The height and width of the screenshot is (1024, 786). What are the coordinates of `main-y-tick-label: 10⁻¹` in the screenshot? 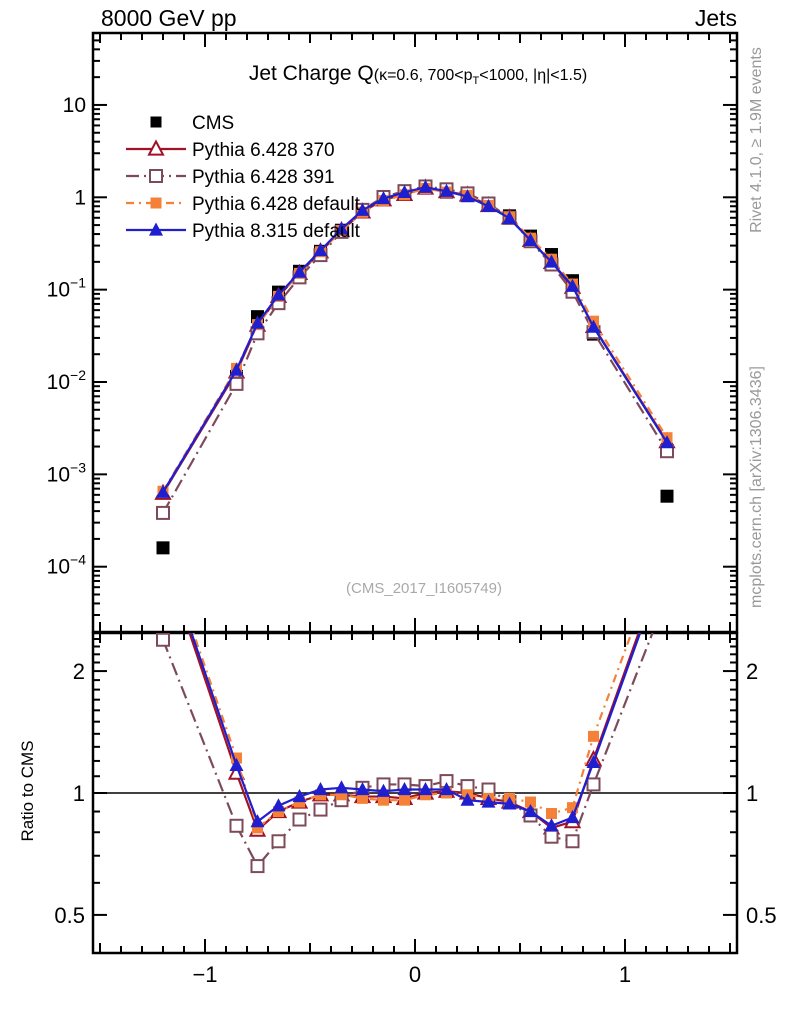 It's located at (67, 288).